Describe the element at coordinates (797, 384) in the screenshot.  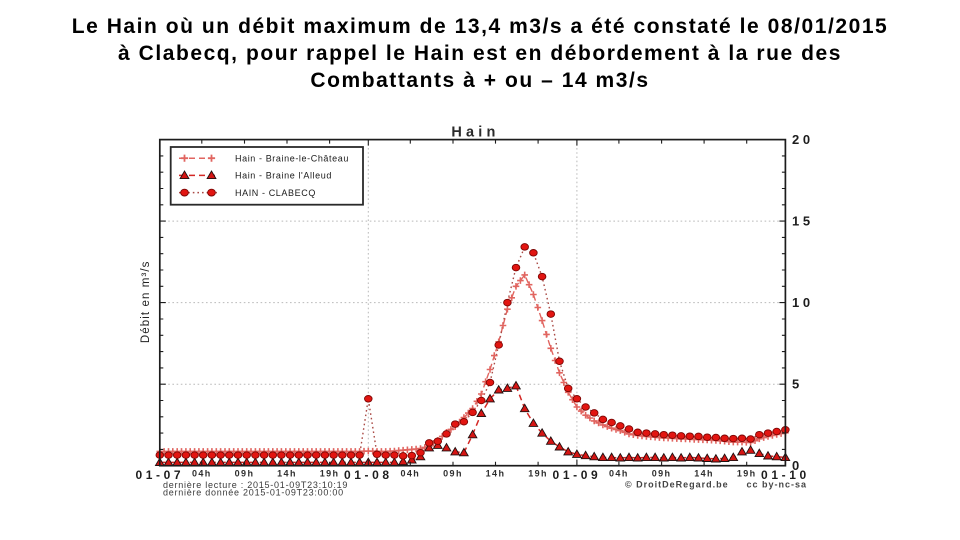
I see `svg-text: 5` at that location.